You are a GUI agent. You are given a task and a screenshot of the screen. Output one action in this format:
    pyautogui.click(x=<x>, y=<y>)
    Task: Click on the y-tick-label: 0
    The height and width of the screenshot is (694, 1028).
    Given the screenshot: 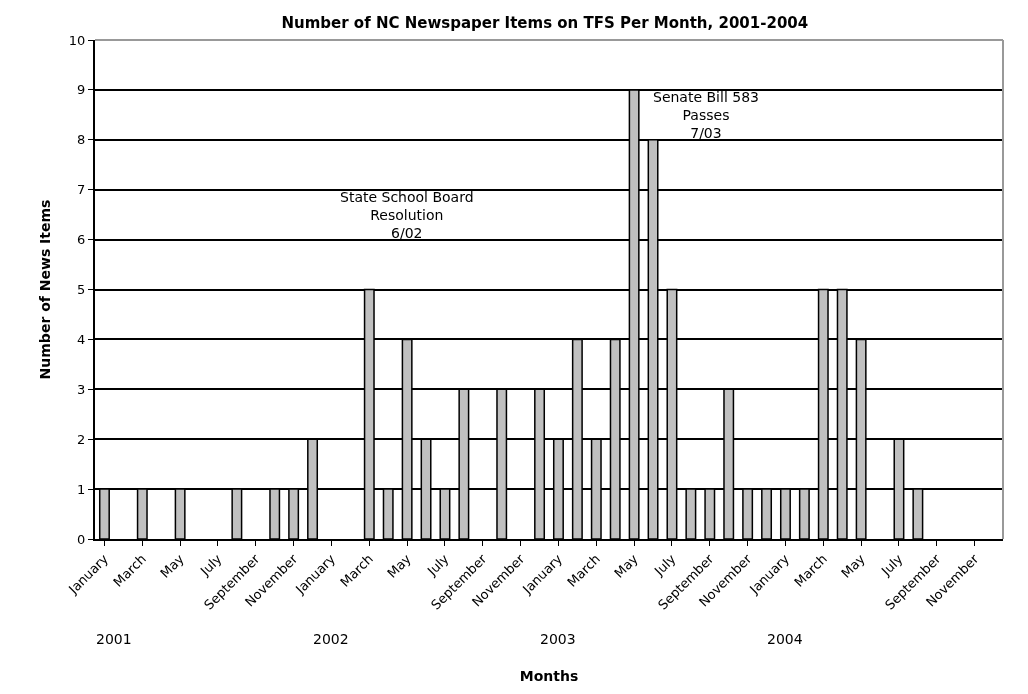 What is the action you would take?
    pyautogui.click(x=81, y=539)
    